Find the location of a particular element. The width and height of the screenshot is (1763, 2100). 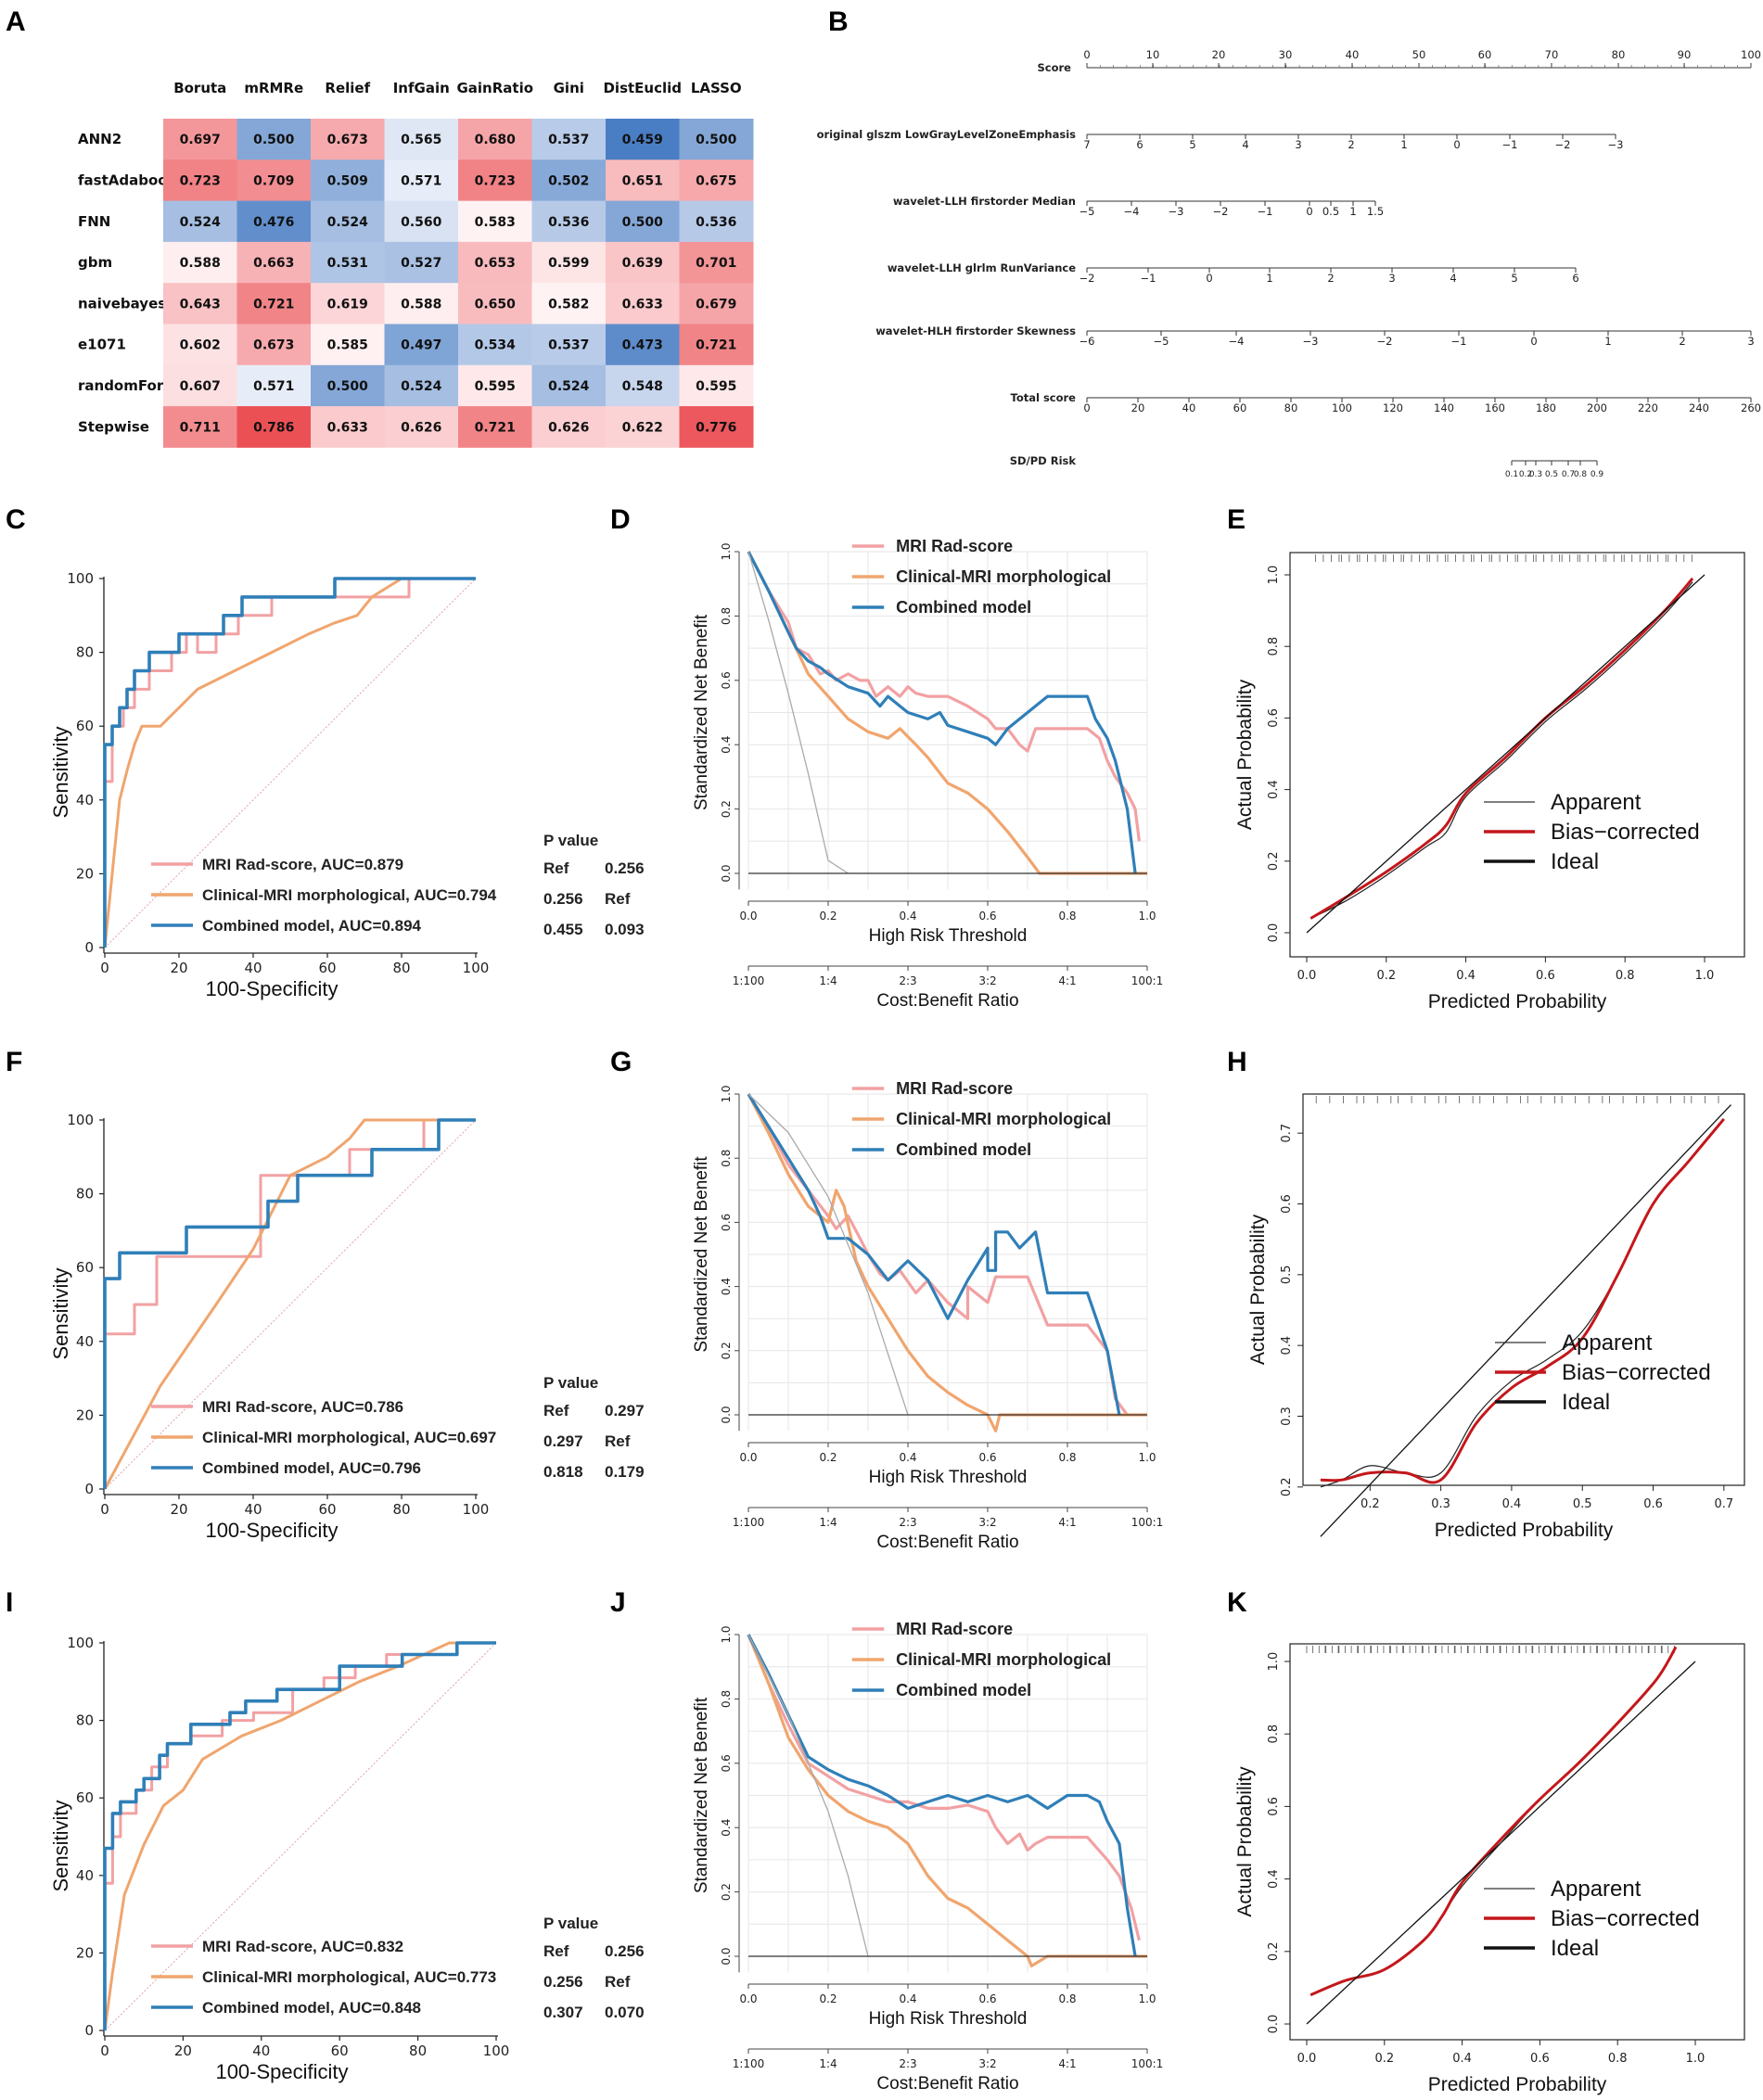

nomogram-row-label: Score is located at coordinates (1055, 67).